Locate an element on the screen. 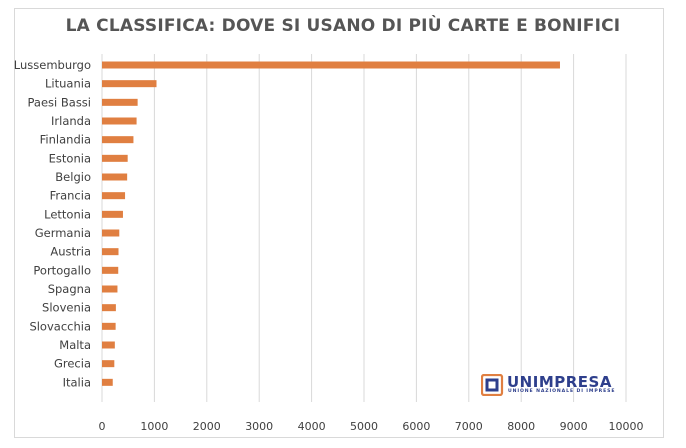  bar-belgio is located at coordinates (115, 177).